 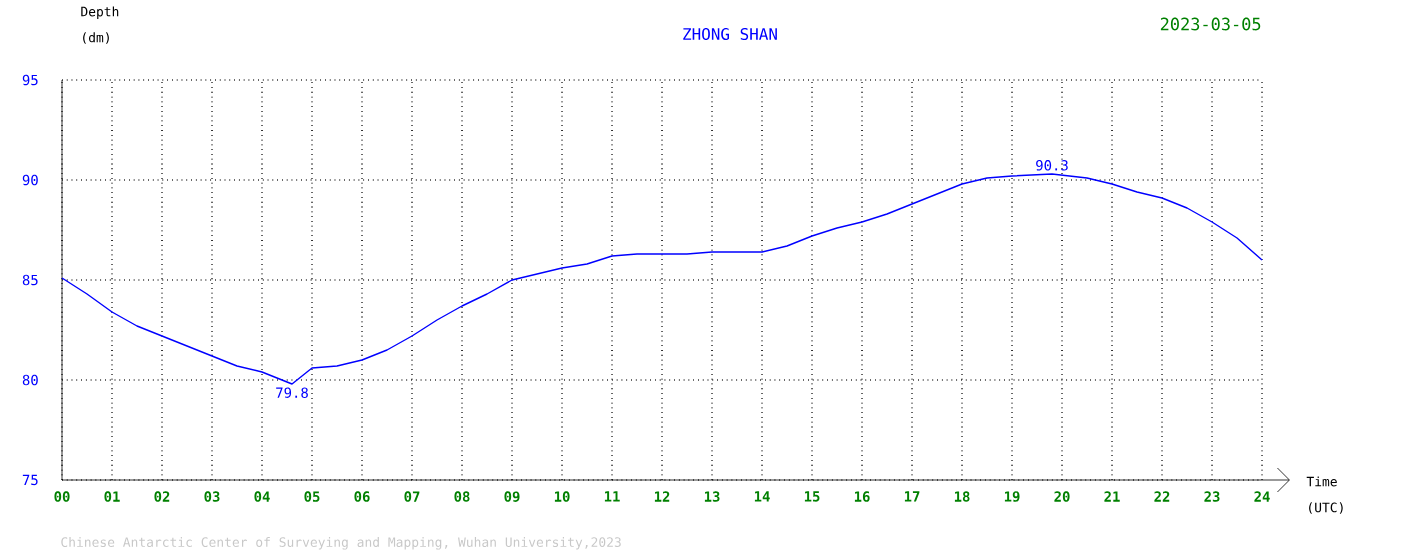 What do you see at coordinates (1210, 24) in the screenshot?
I see `chart-subtitle: 2023-03-05` at bounding box center [1210, 24].